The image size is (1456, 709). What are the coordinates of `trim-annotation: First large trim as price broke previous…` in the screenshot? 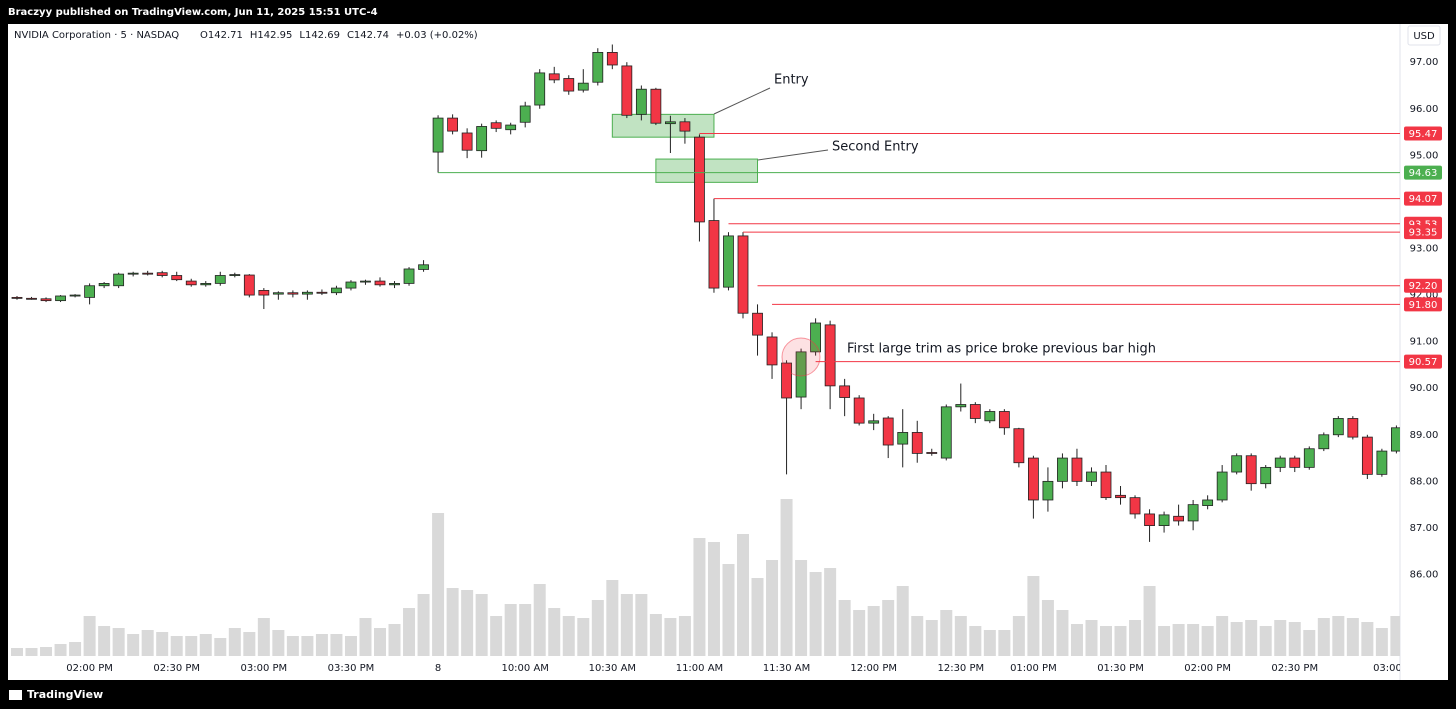 It's located at (1001, 349).